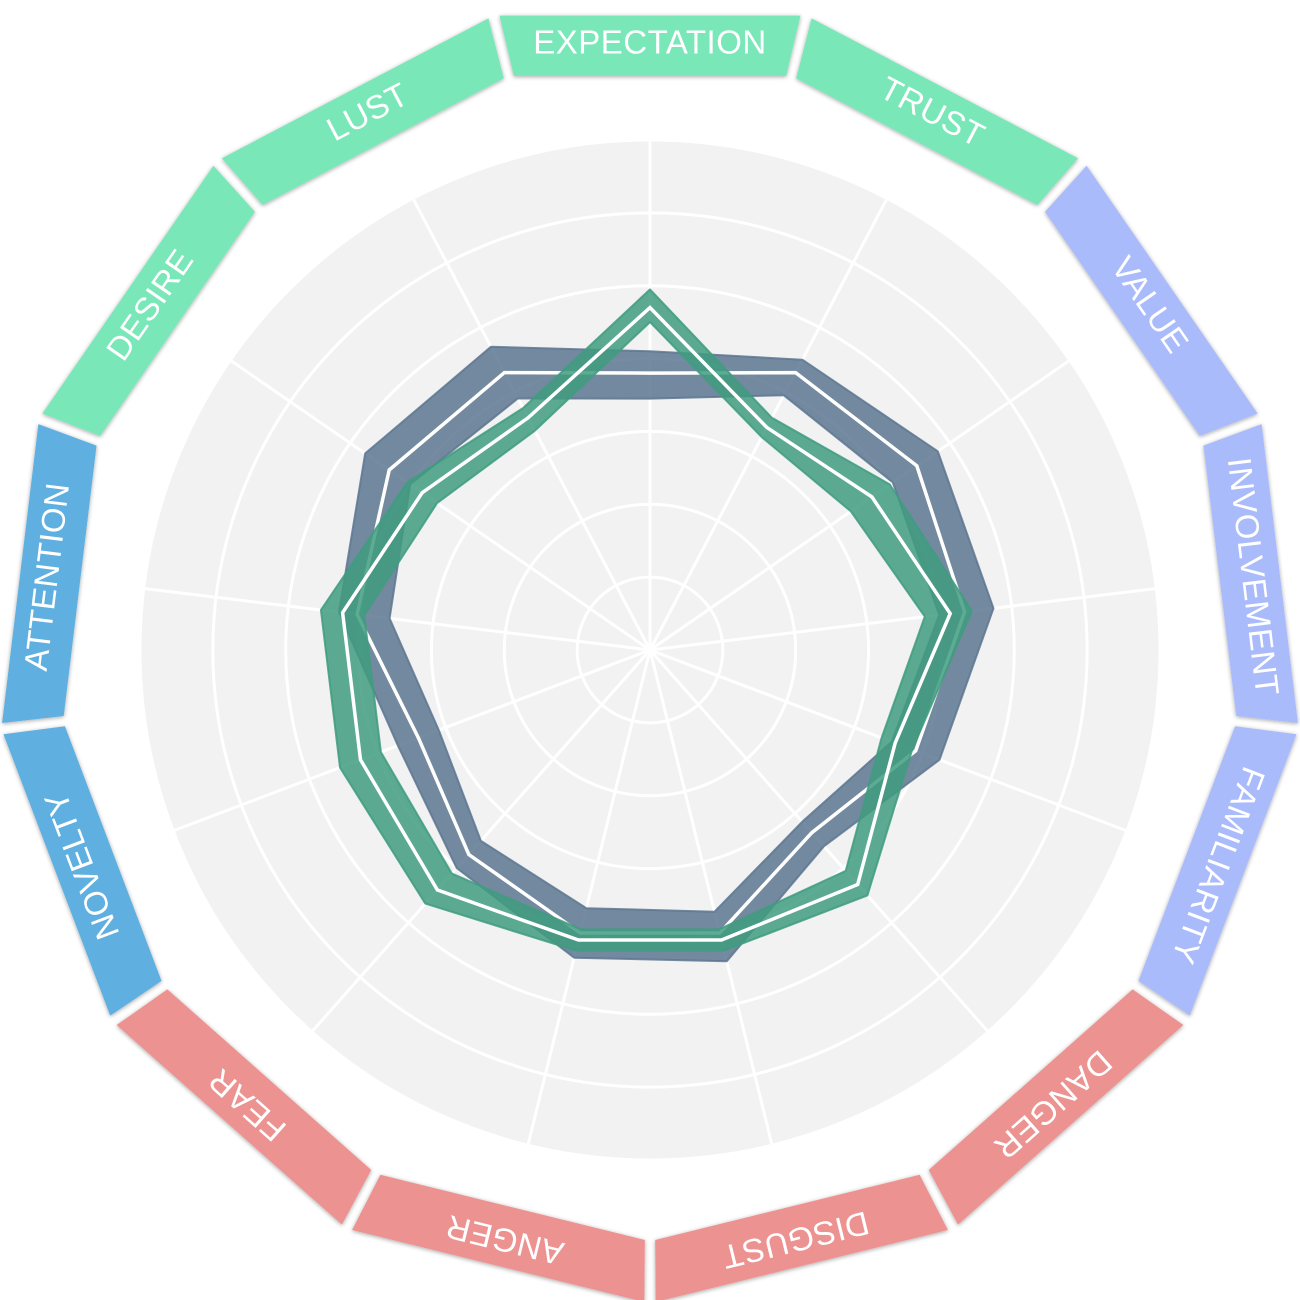  Describe the element at coordinates (903, 619) in the screenshot. I see `spoke-involvement` at that location.